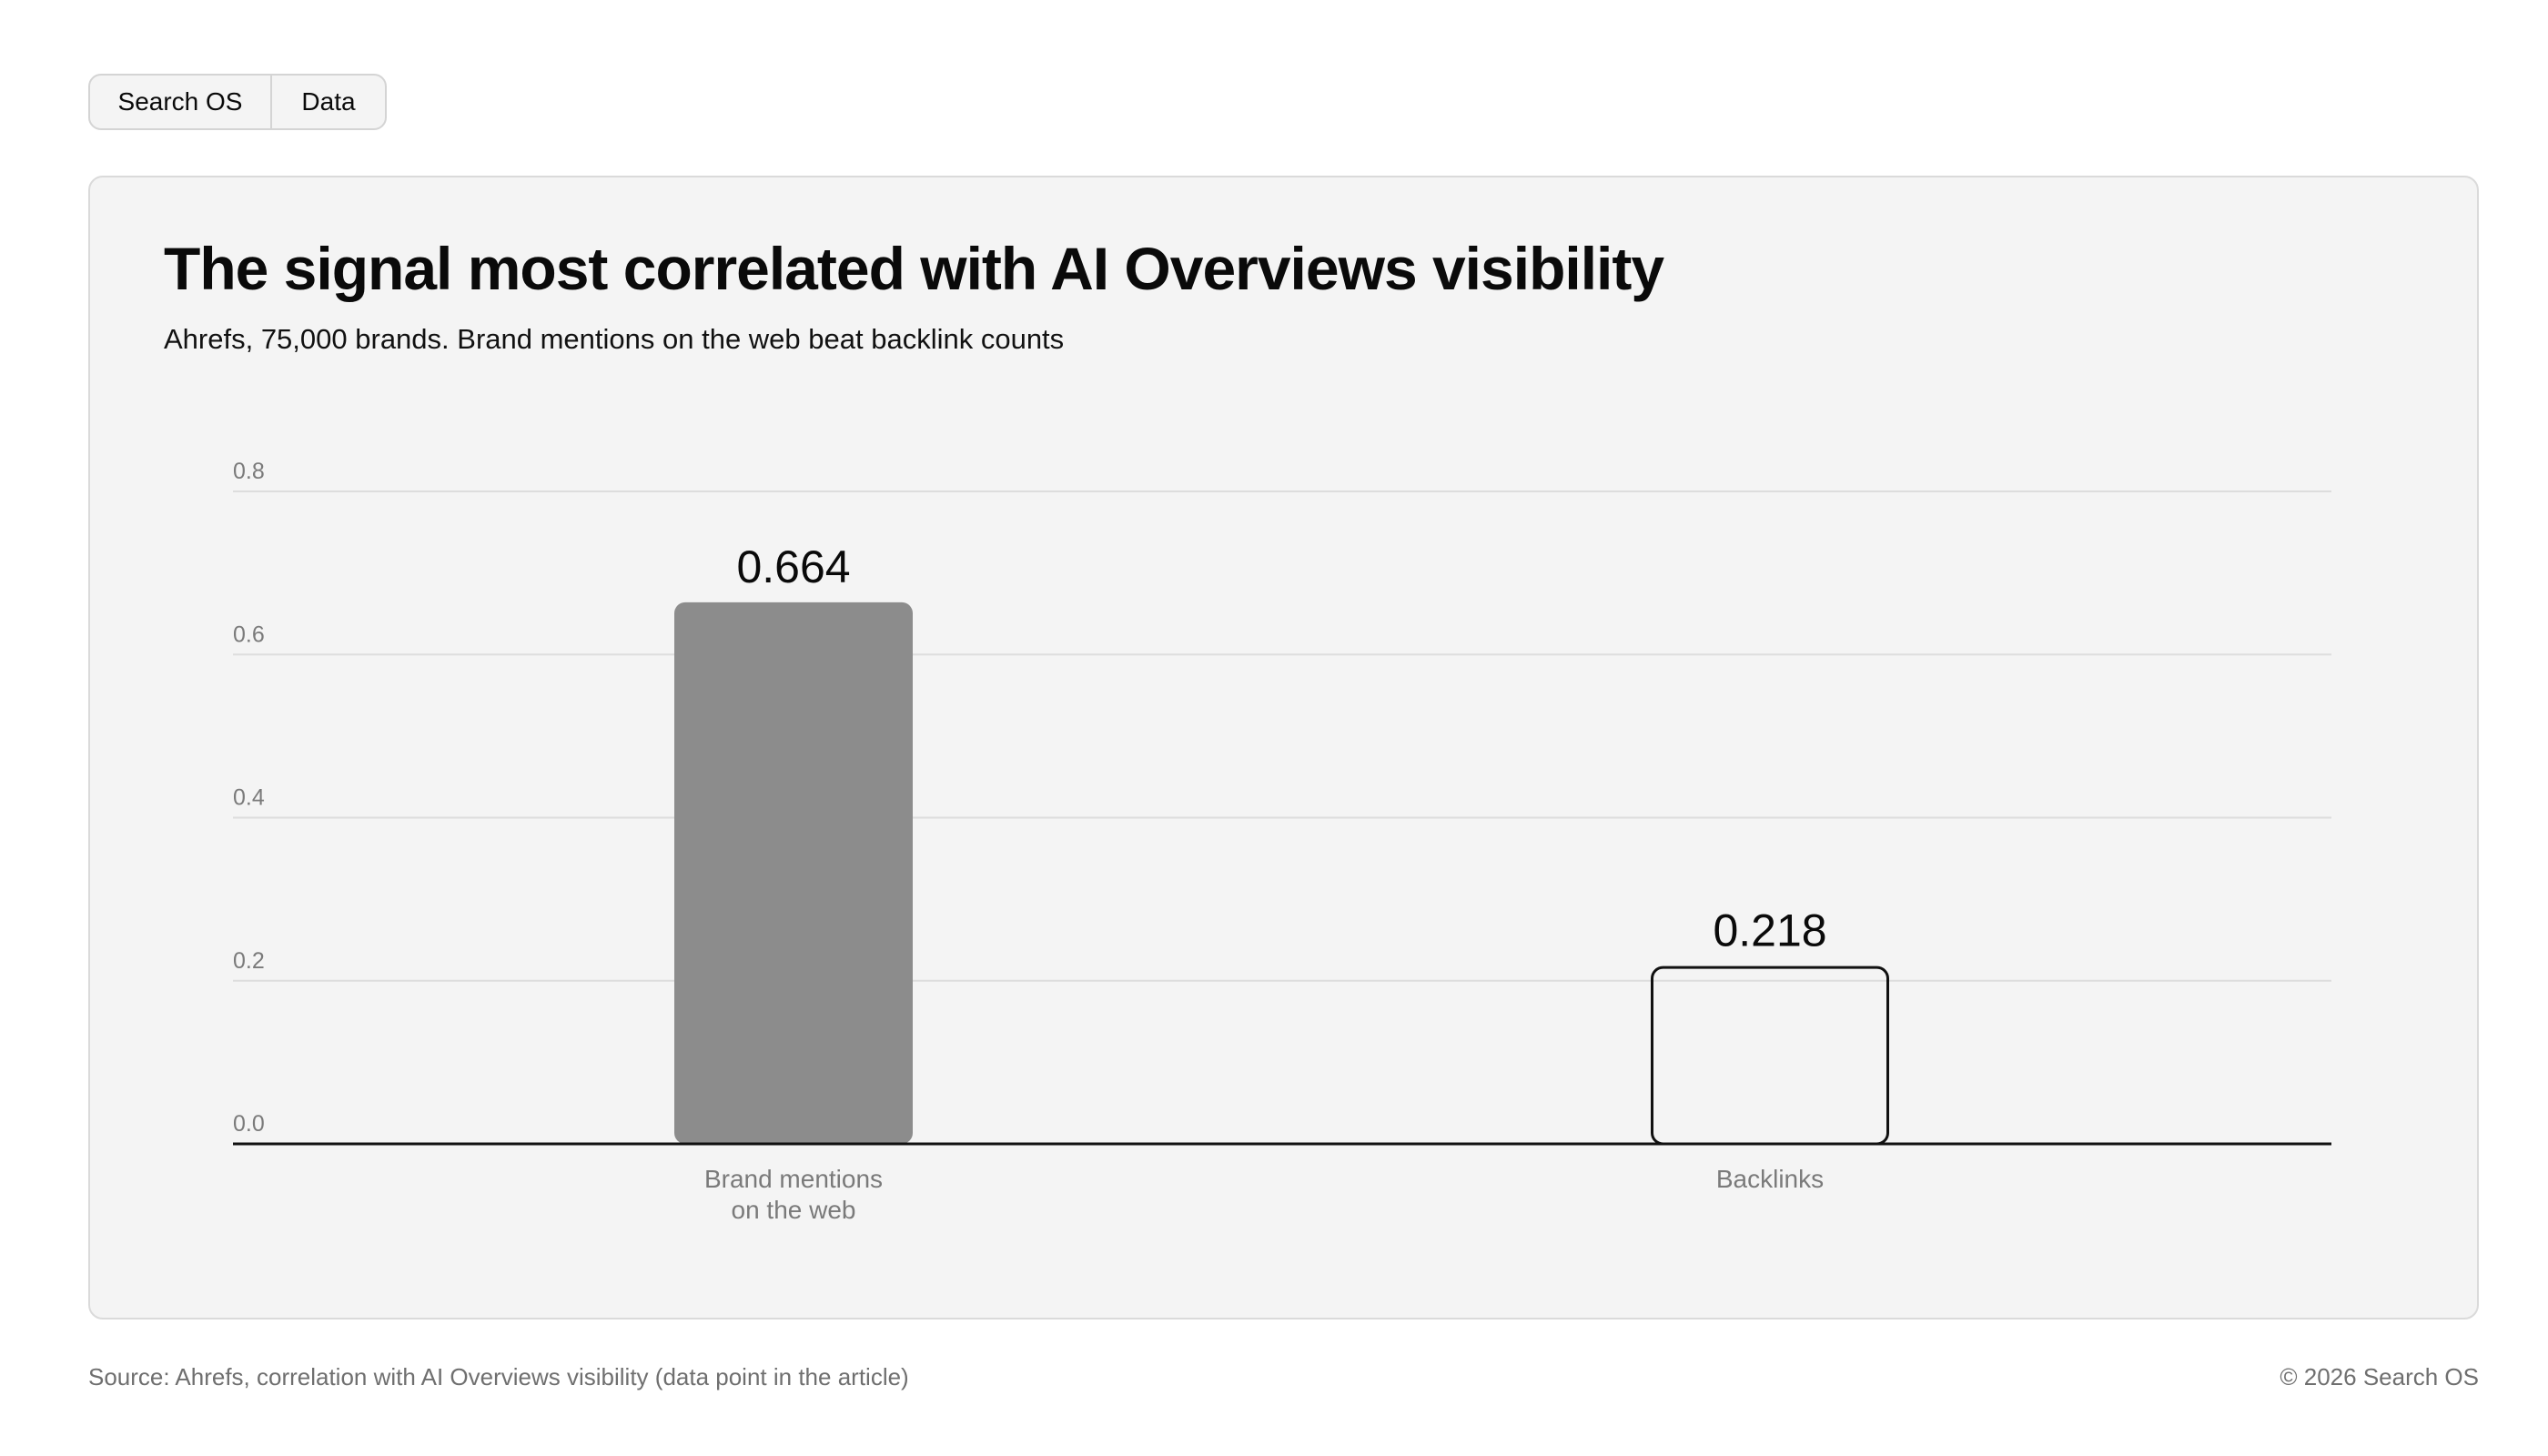  I want to click on y-tick-label: 0.4, so click(249, 798).